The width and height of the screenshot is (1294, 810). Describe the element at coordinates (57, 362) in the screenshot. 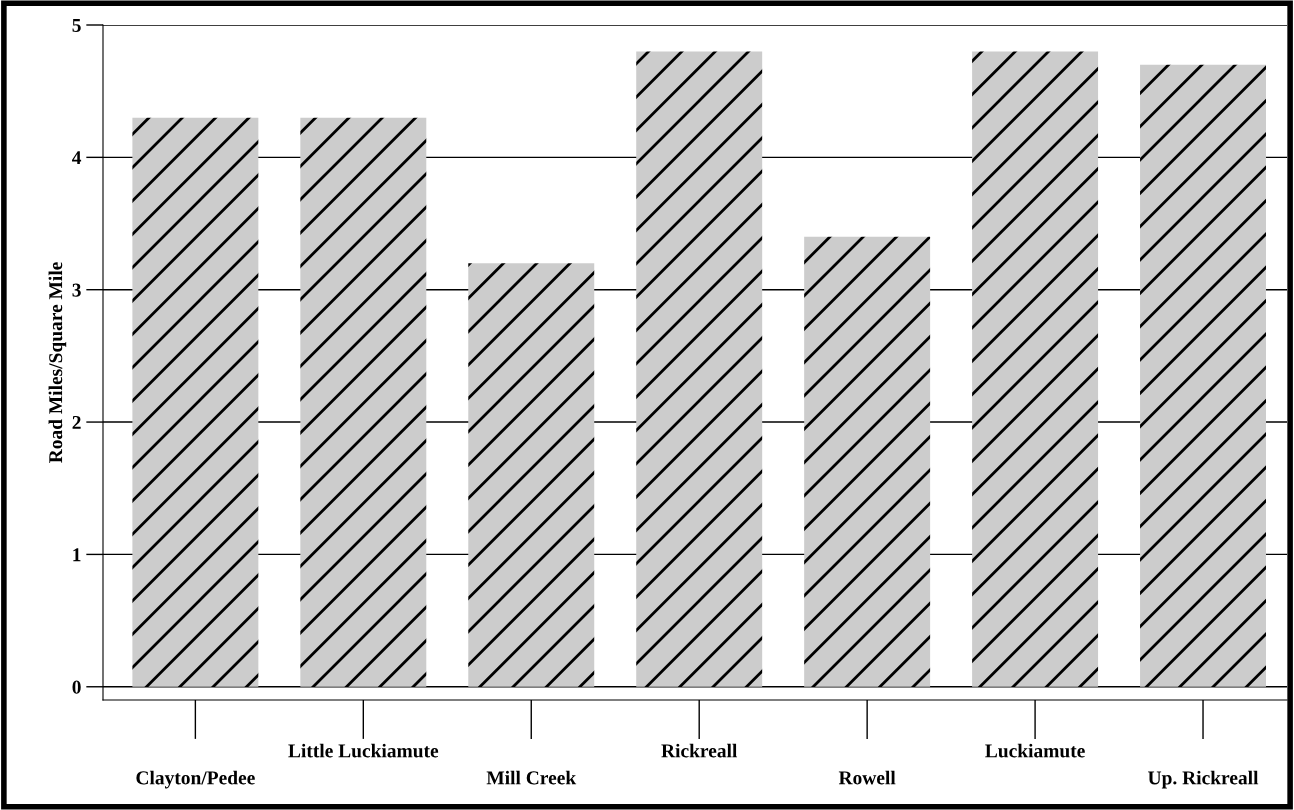

I see `y-axis-title: Road Miles/Square Mile` at that location.